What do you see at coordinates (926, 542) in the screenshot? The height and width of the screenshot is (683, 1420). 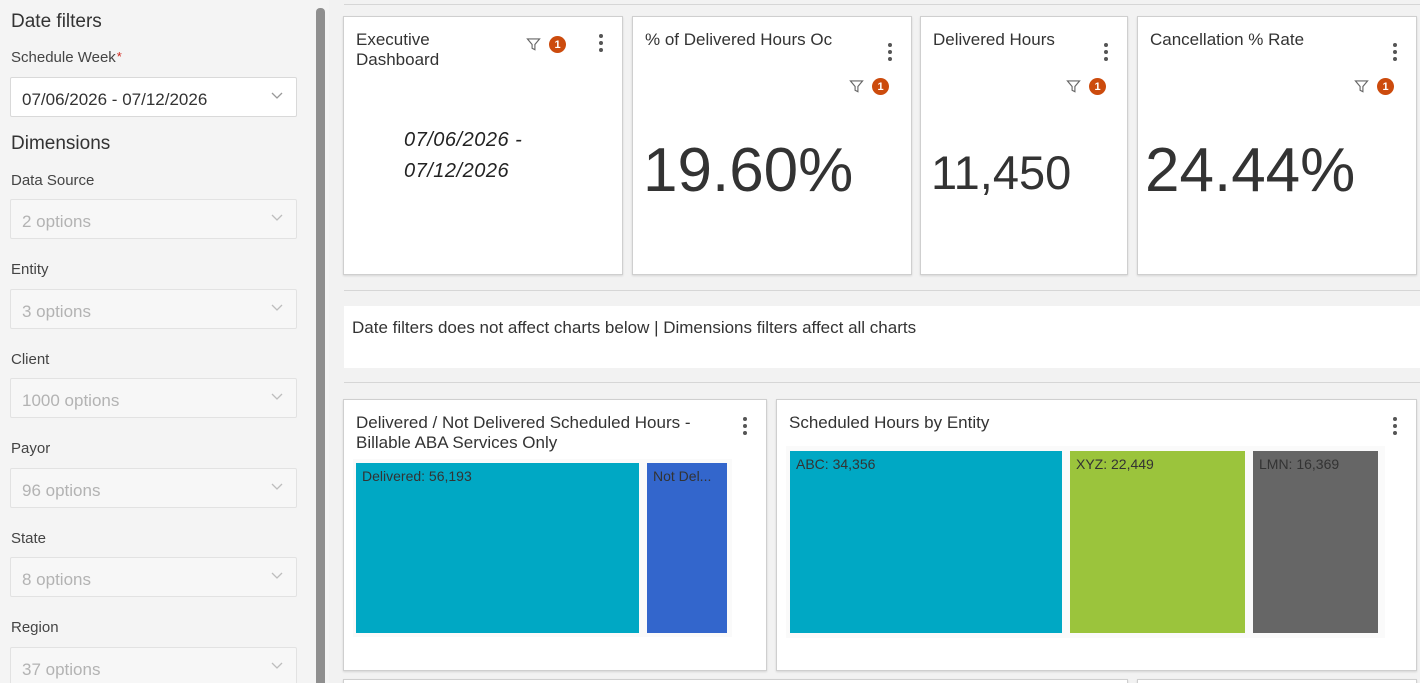 I see `treemap-cell-abc: ABC: 34,356` at bounding box center [926, 542].